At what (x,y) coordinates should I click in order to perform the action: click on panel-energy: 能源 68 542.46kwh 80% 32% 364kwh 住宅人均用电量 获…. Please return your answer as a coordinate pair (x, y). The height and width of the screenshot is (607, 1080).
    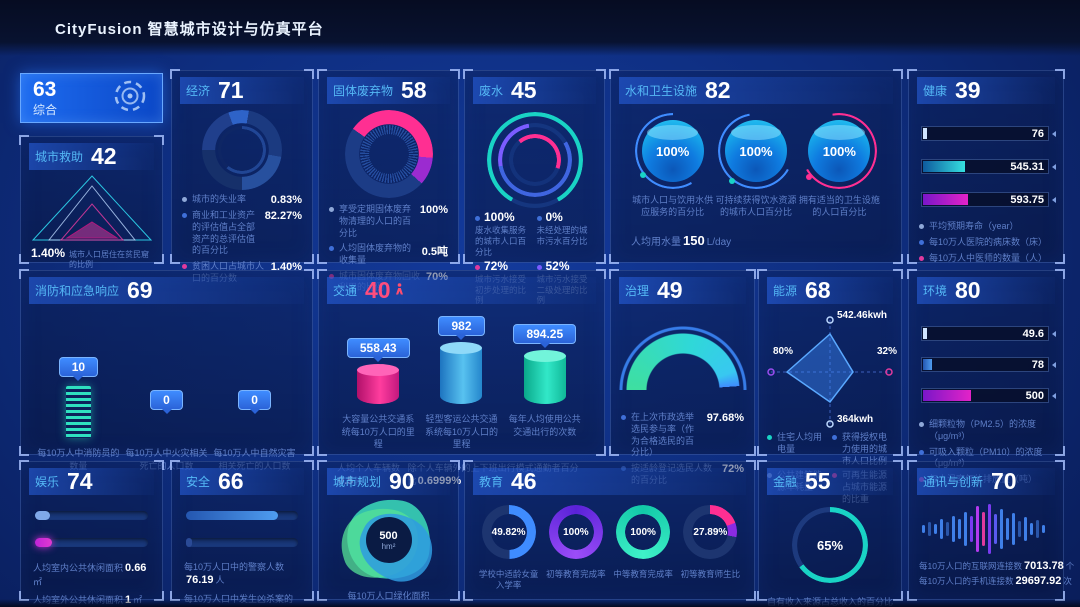
    Looking at the image, I should click on (830, 386).